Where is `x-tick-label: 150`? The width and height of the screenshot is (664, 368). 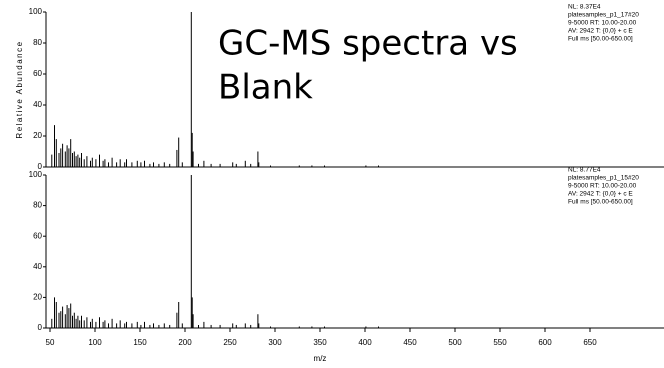 x-tick-label: 150 is located at coordinates (140, 342).